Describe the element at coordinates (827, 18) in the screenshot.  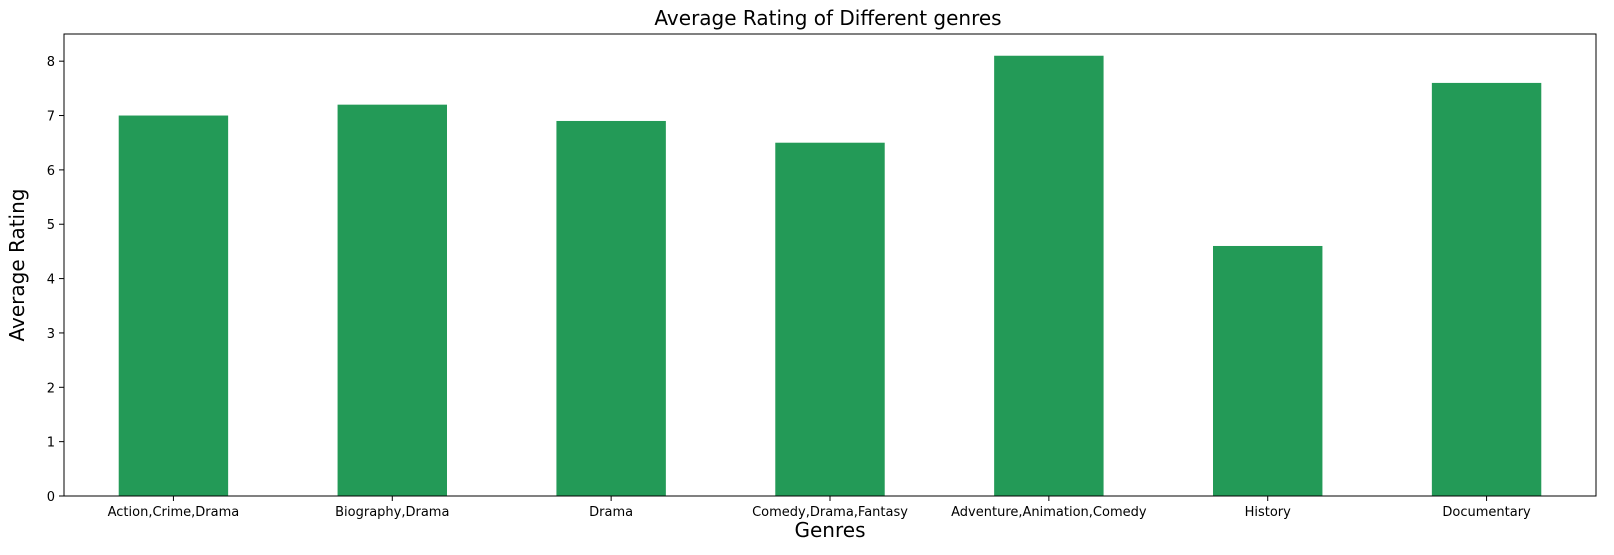
I see `chart-title: Average Rating of Different genres` at that location.